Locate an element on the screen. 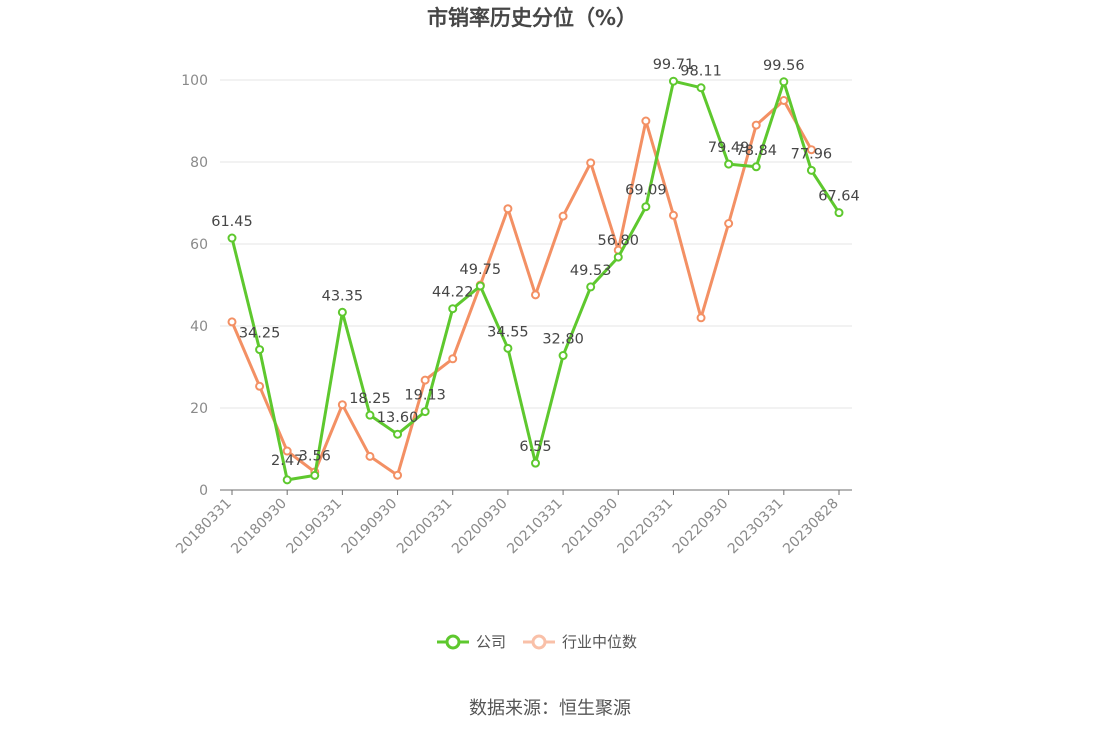 This screenshot has height=733, width=1101. company-data-label: 13.60 is located at coordinates (398, 418).